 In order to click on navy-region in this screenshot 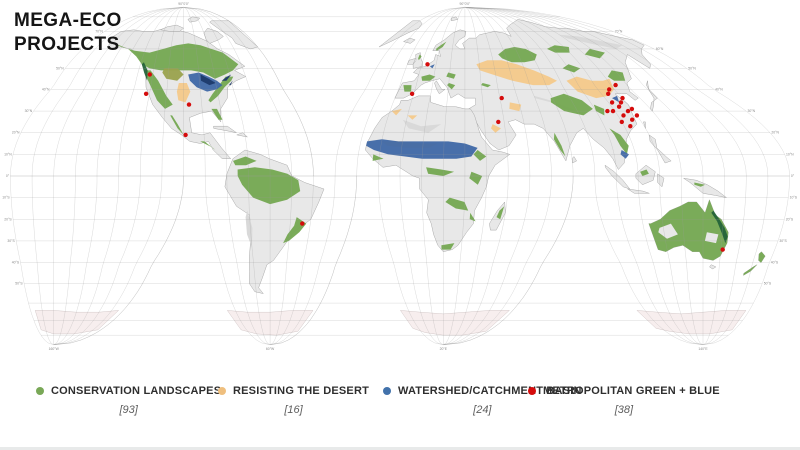, I will do `click(226, 77)`.